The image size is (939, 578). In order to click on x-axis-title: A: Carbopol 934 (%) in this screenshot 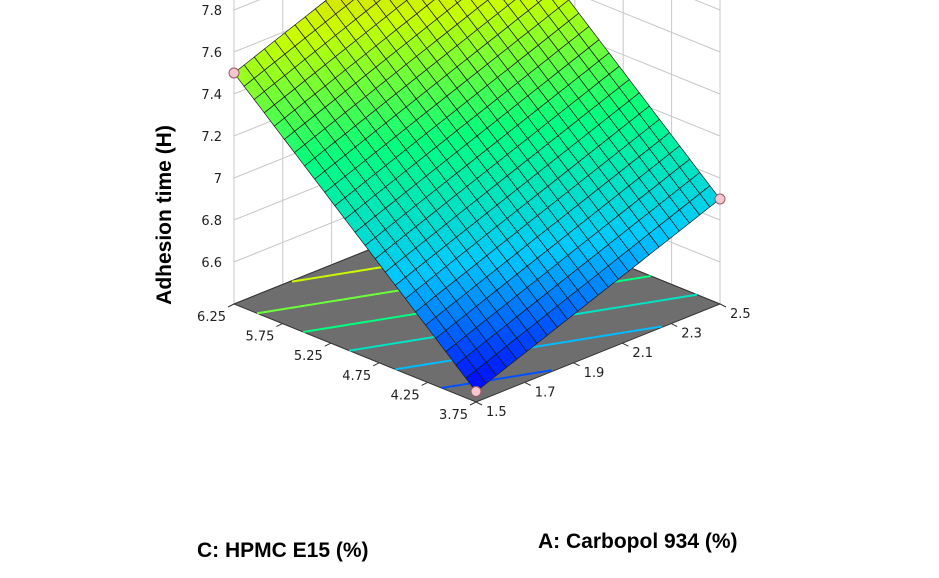, I will do `click(638, 541)`.